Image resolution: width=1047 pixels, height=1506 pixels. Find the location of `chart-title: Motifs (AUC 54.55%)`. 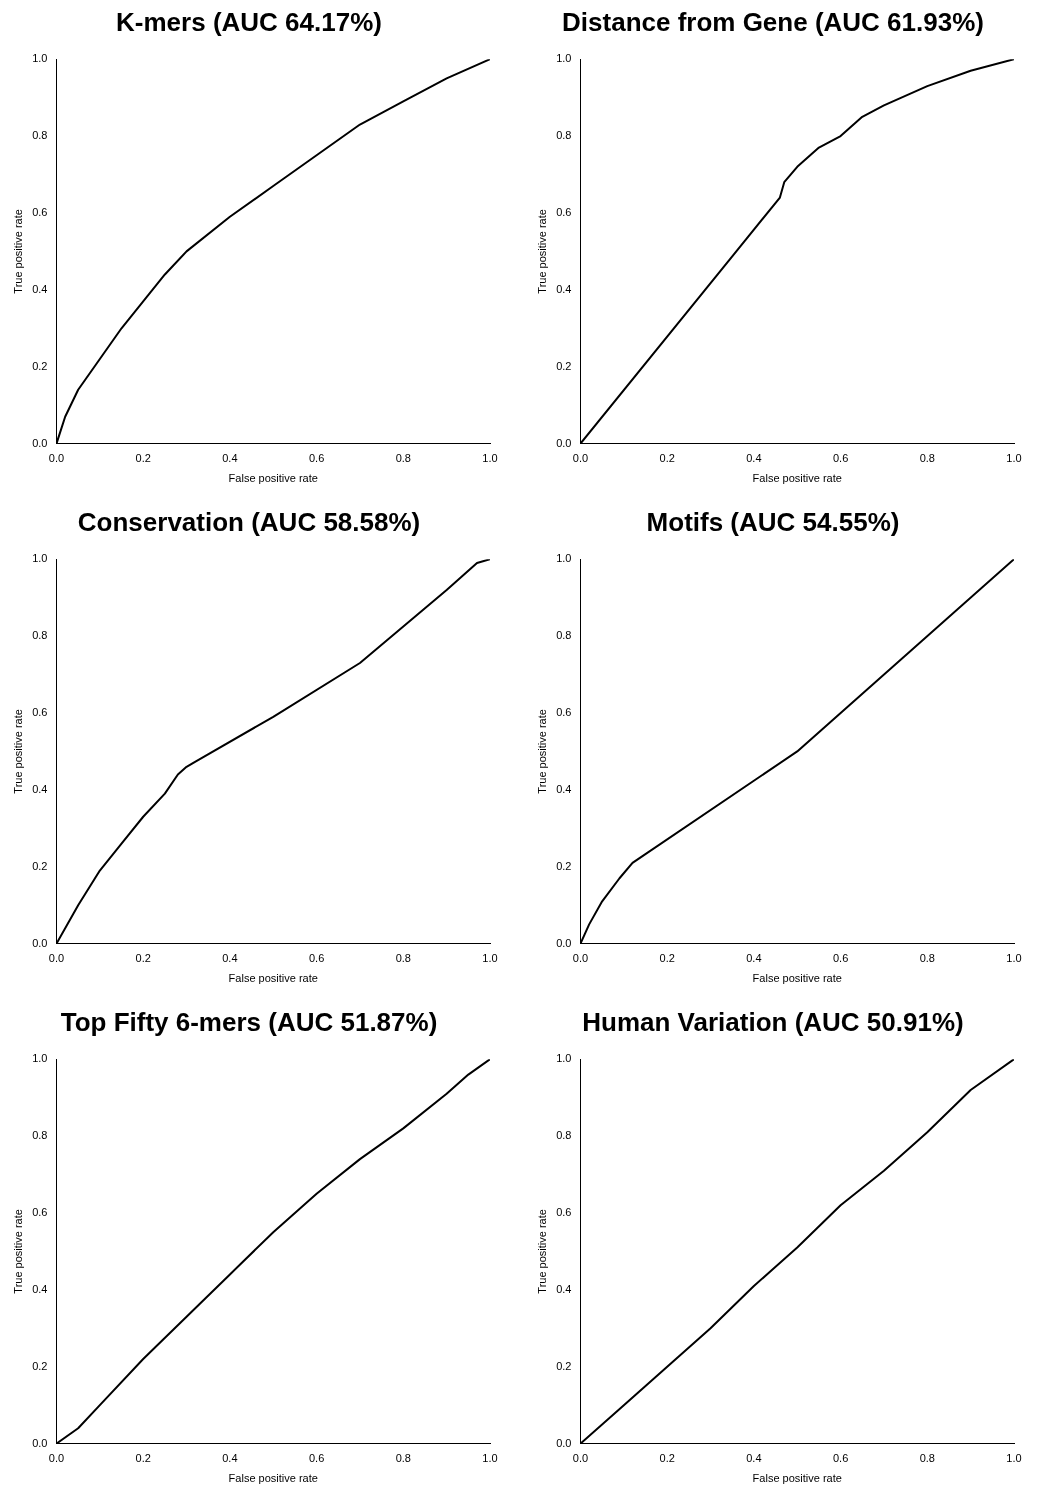

chart-title: Motifs (AUC 54.55%) is located at coordinates (773, 521).